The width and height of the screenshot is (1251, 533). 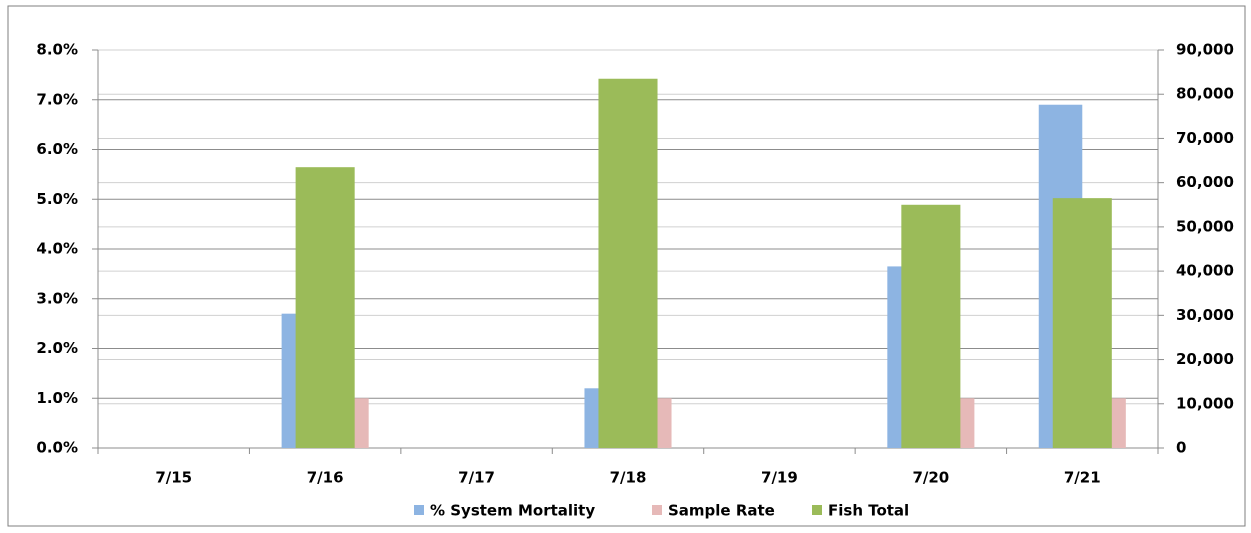 What do you see at coordinates (173, 478) in the screenshot?
I see `x-tick-label: 7/15` at bounding box center [173, 478].